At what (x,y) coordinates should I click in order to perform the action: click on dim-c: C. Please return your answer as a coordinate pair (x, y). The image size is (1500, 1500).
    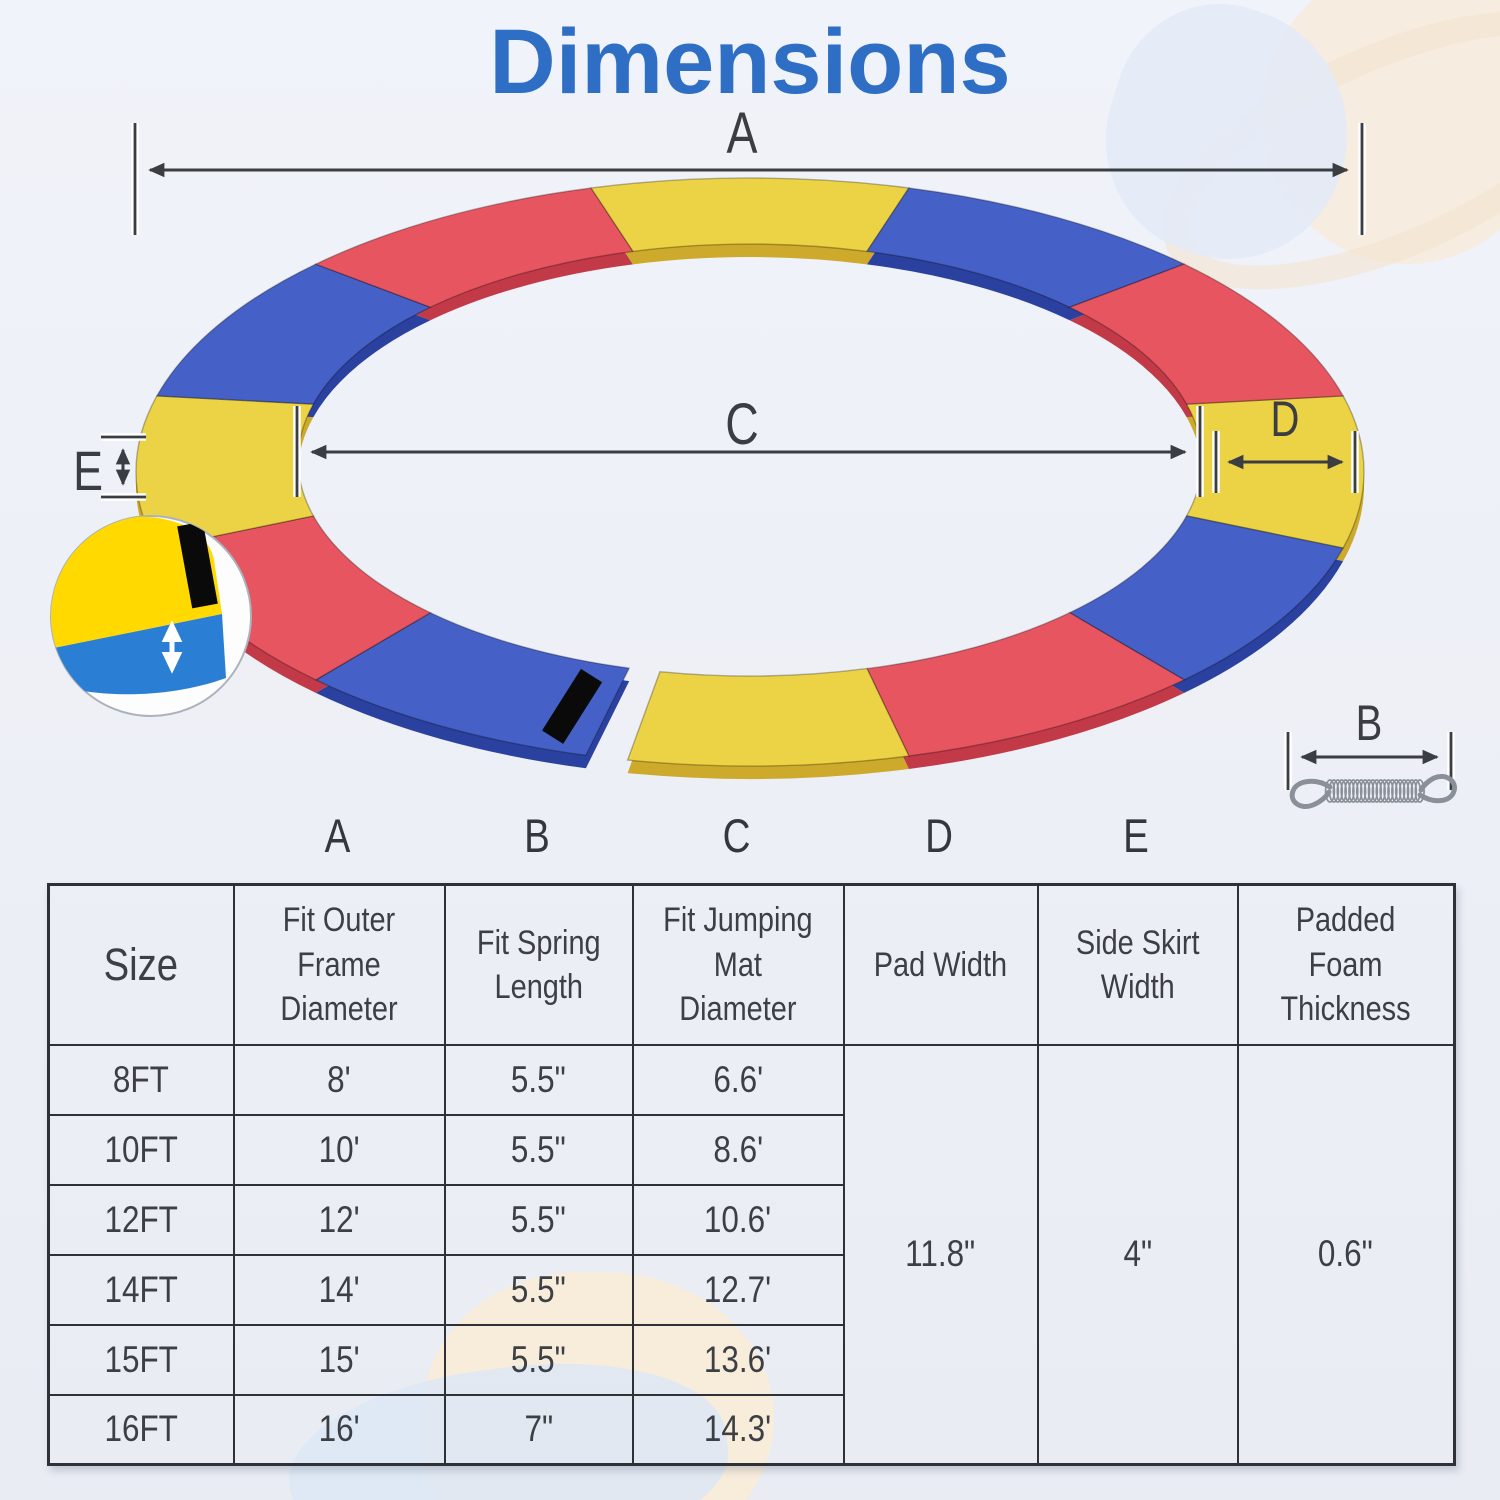
    Looking at the image, I should click on (748, 444).